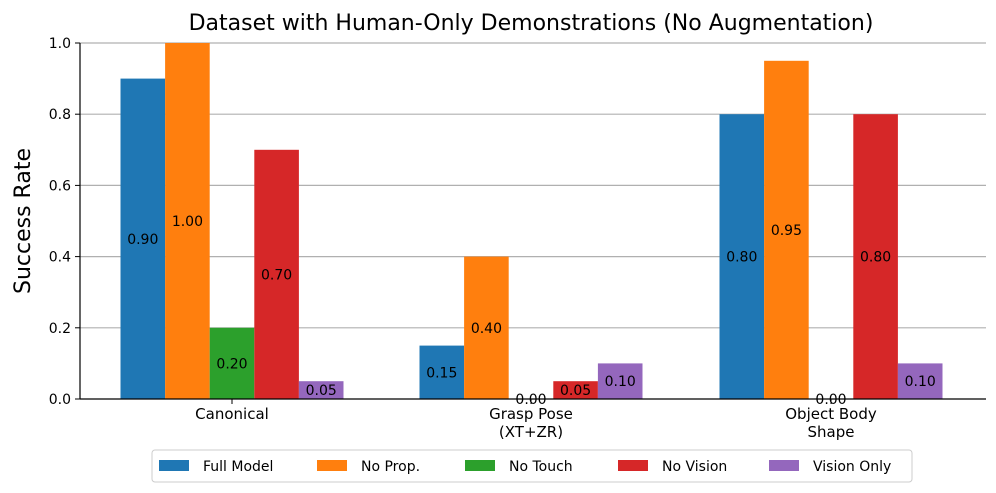  Describe the element at coordinates (60, 400) in the screenshot. I see `y-tick-label: 0.0` at that location.